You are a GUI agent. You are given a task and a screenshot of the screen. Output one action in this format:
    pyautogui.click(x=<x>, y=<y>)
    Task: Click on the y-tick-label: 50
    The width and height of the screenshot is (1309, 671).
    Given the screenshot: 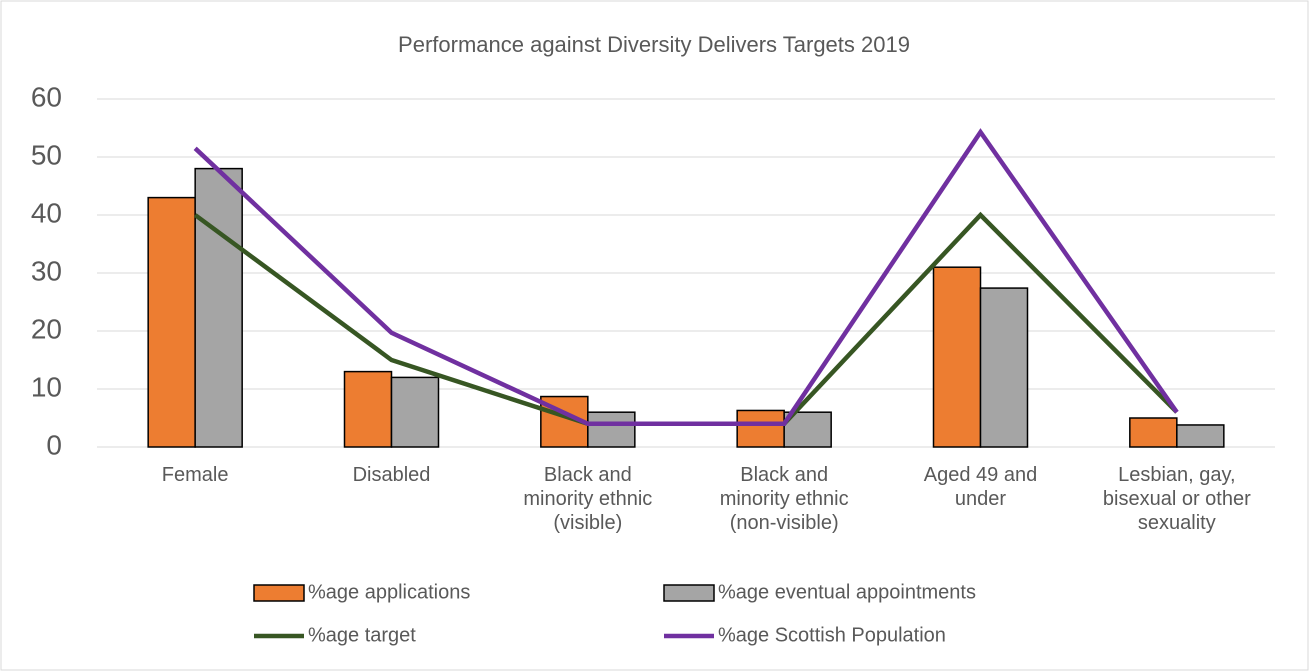 What is the action you would take?
    pyautogui.click(x=46, y=154)
    